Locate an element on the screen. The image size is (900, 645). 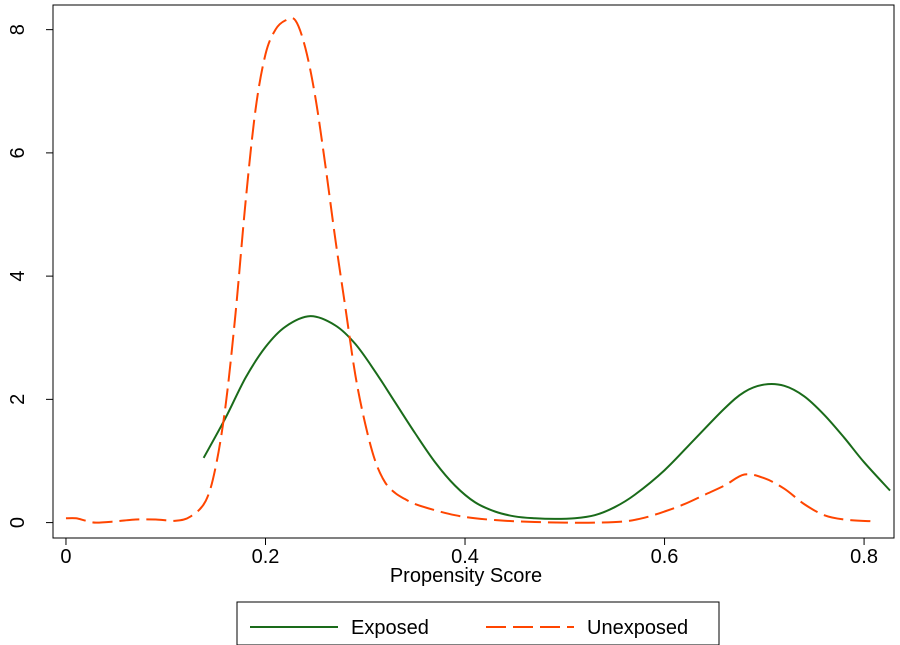
legend: Exposed Unexposed is located at coordinates (478, 623).